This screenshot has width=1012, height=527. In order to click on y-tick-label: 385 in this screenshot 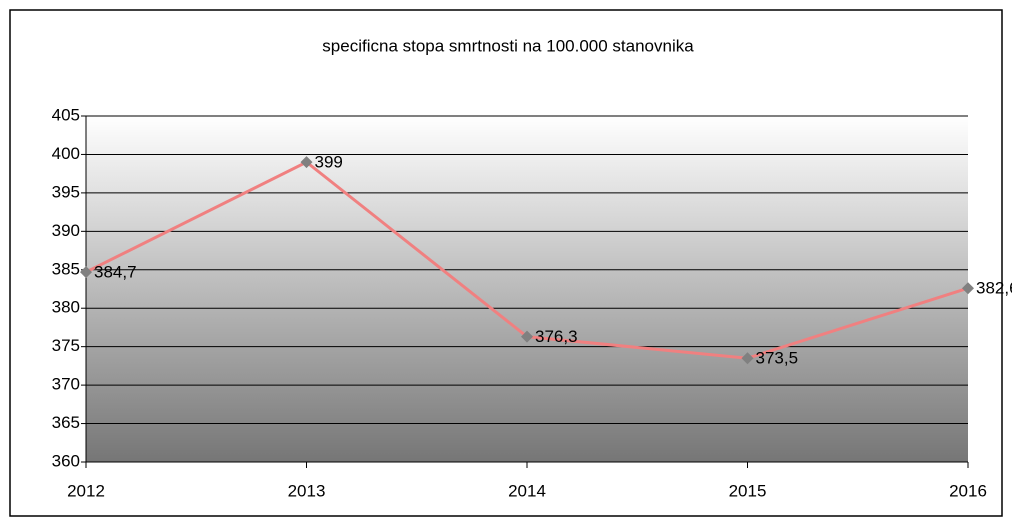, I will do `click(66, 268)`.